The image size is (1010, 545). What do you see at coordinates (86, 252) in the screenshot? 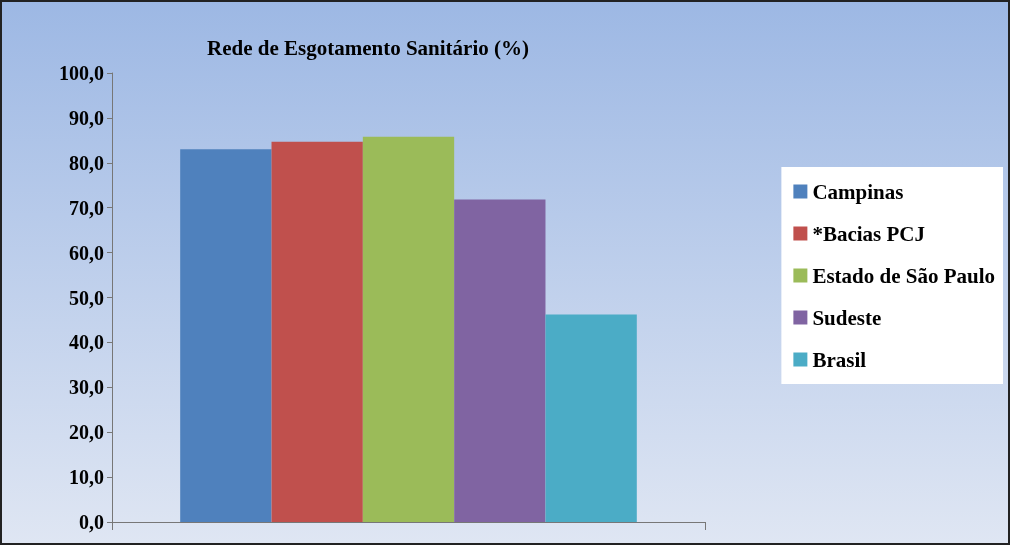
I see `y-tick-label: 60,0` at bounding box center [86, 252].